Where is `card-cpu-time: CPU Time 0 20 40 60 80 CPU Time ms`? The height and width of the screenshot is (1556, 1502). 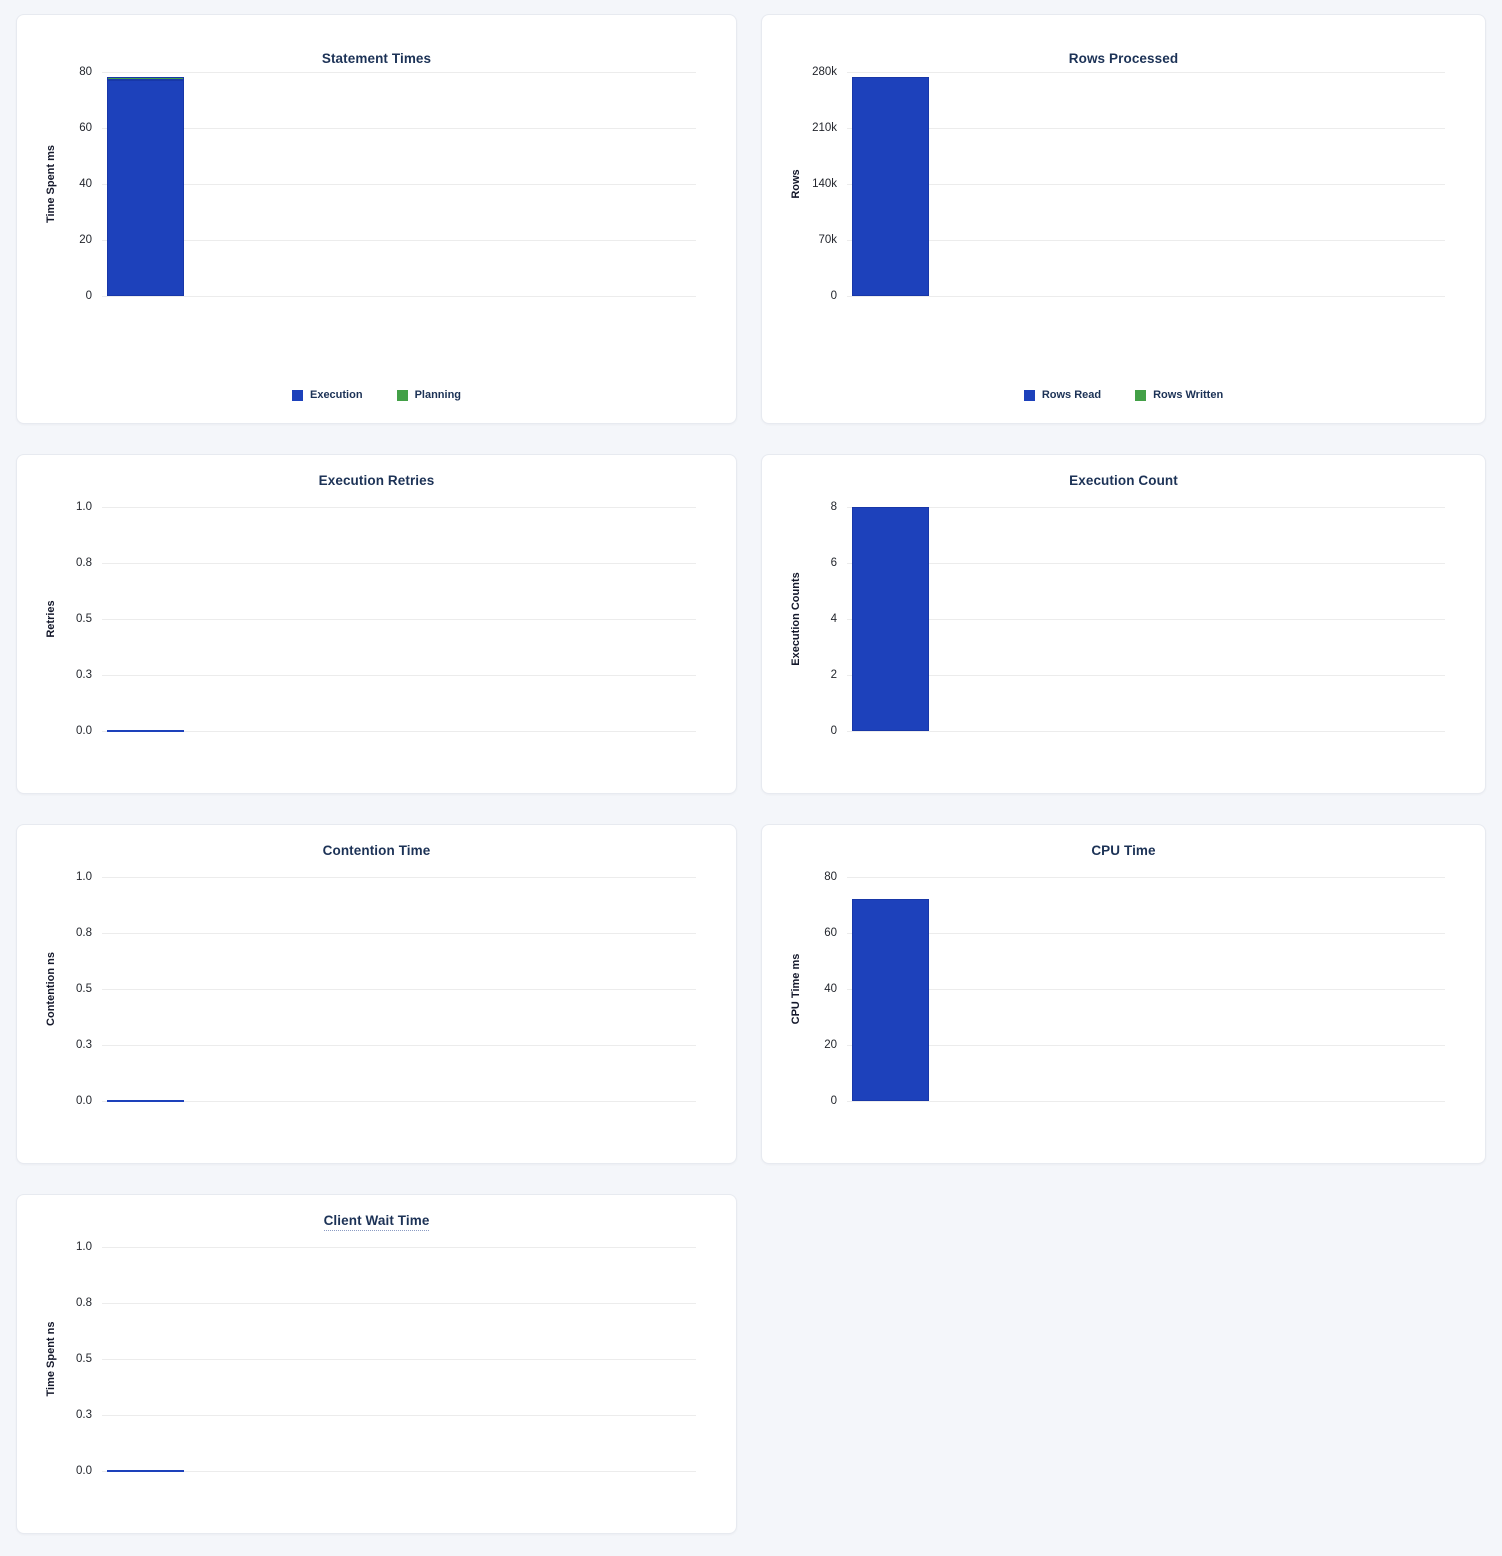 card-cpu-time: CPU Time 0 20 40 60 80 CPU Time ms is located at coordinates (1123, 994).